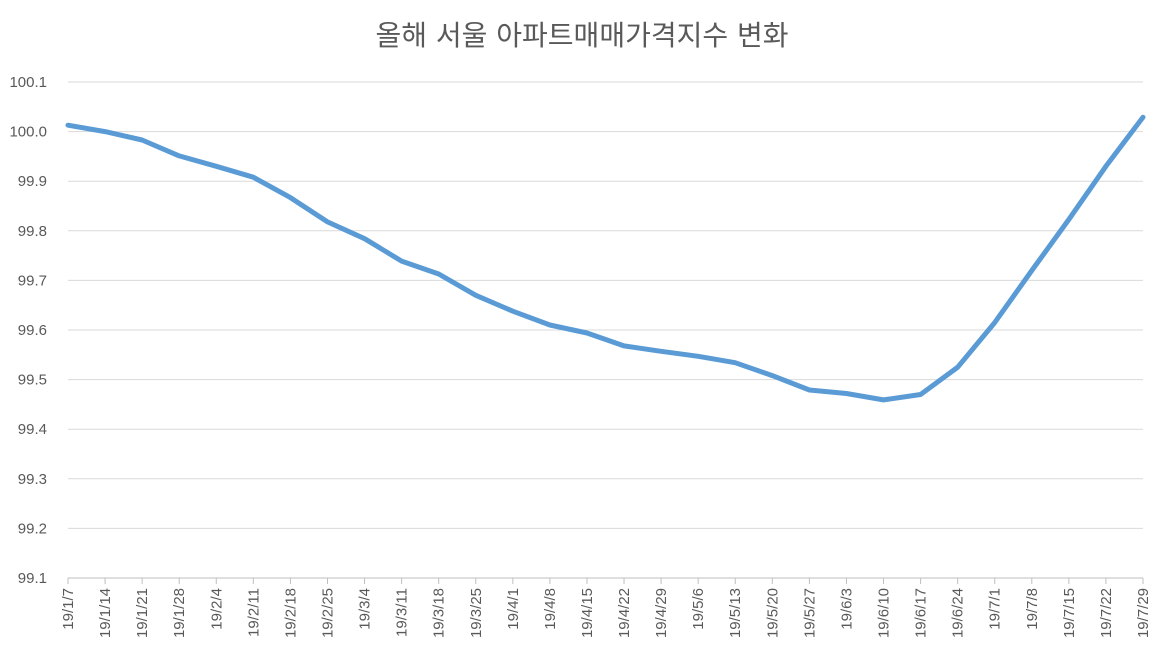 Image resolution: width=1164 pixels, height=658 pixels. I want to click on x-tick-label: 19/2/11, so click(253, 612).